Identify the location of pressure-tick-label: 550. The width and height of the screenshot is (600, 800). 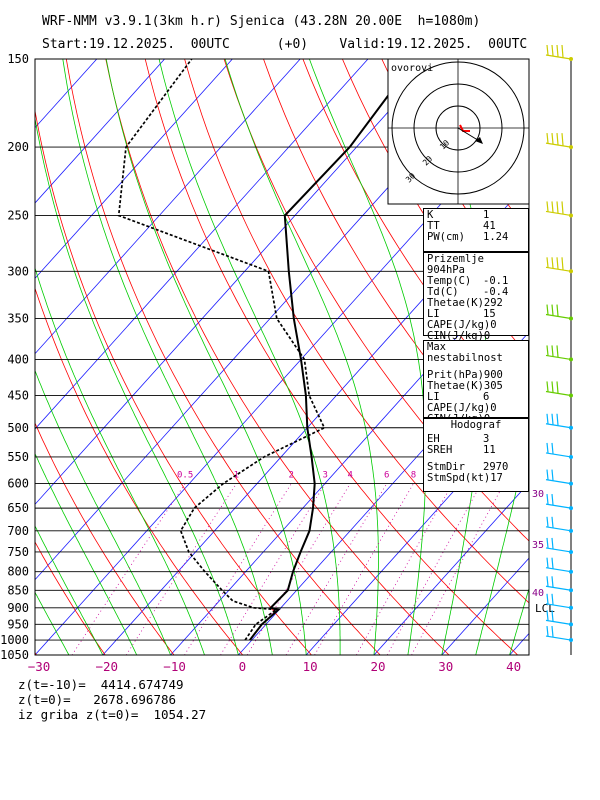
(18, 457).